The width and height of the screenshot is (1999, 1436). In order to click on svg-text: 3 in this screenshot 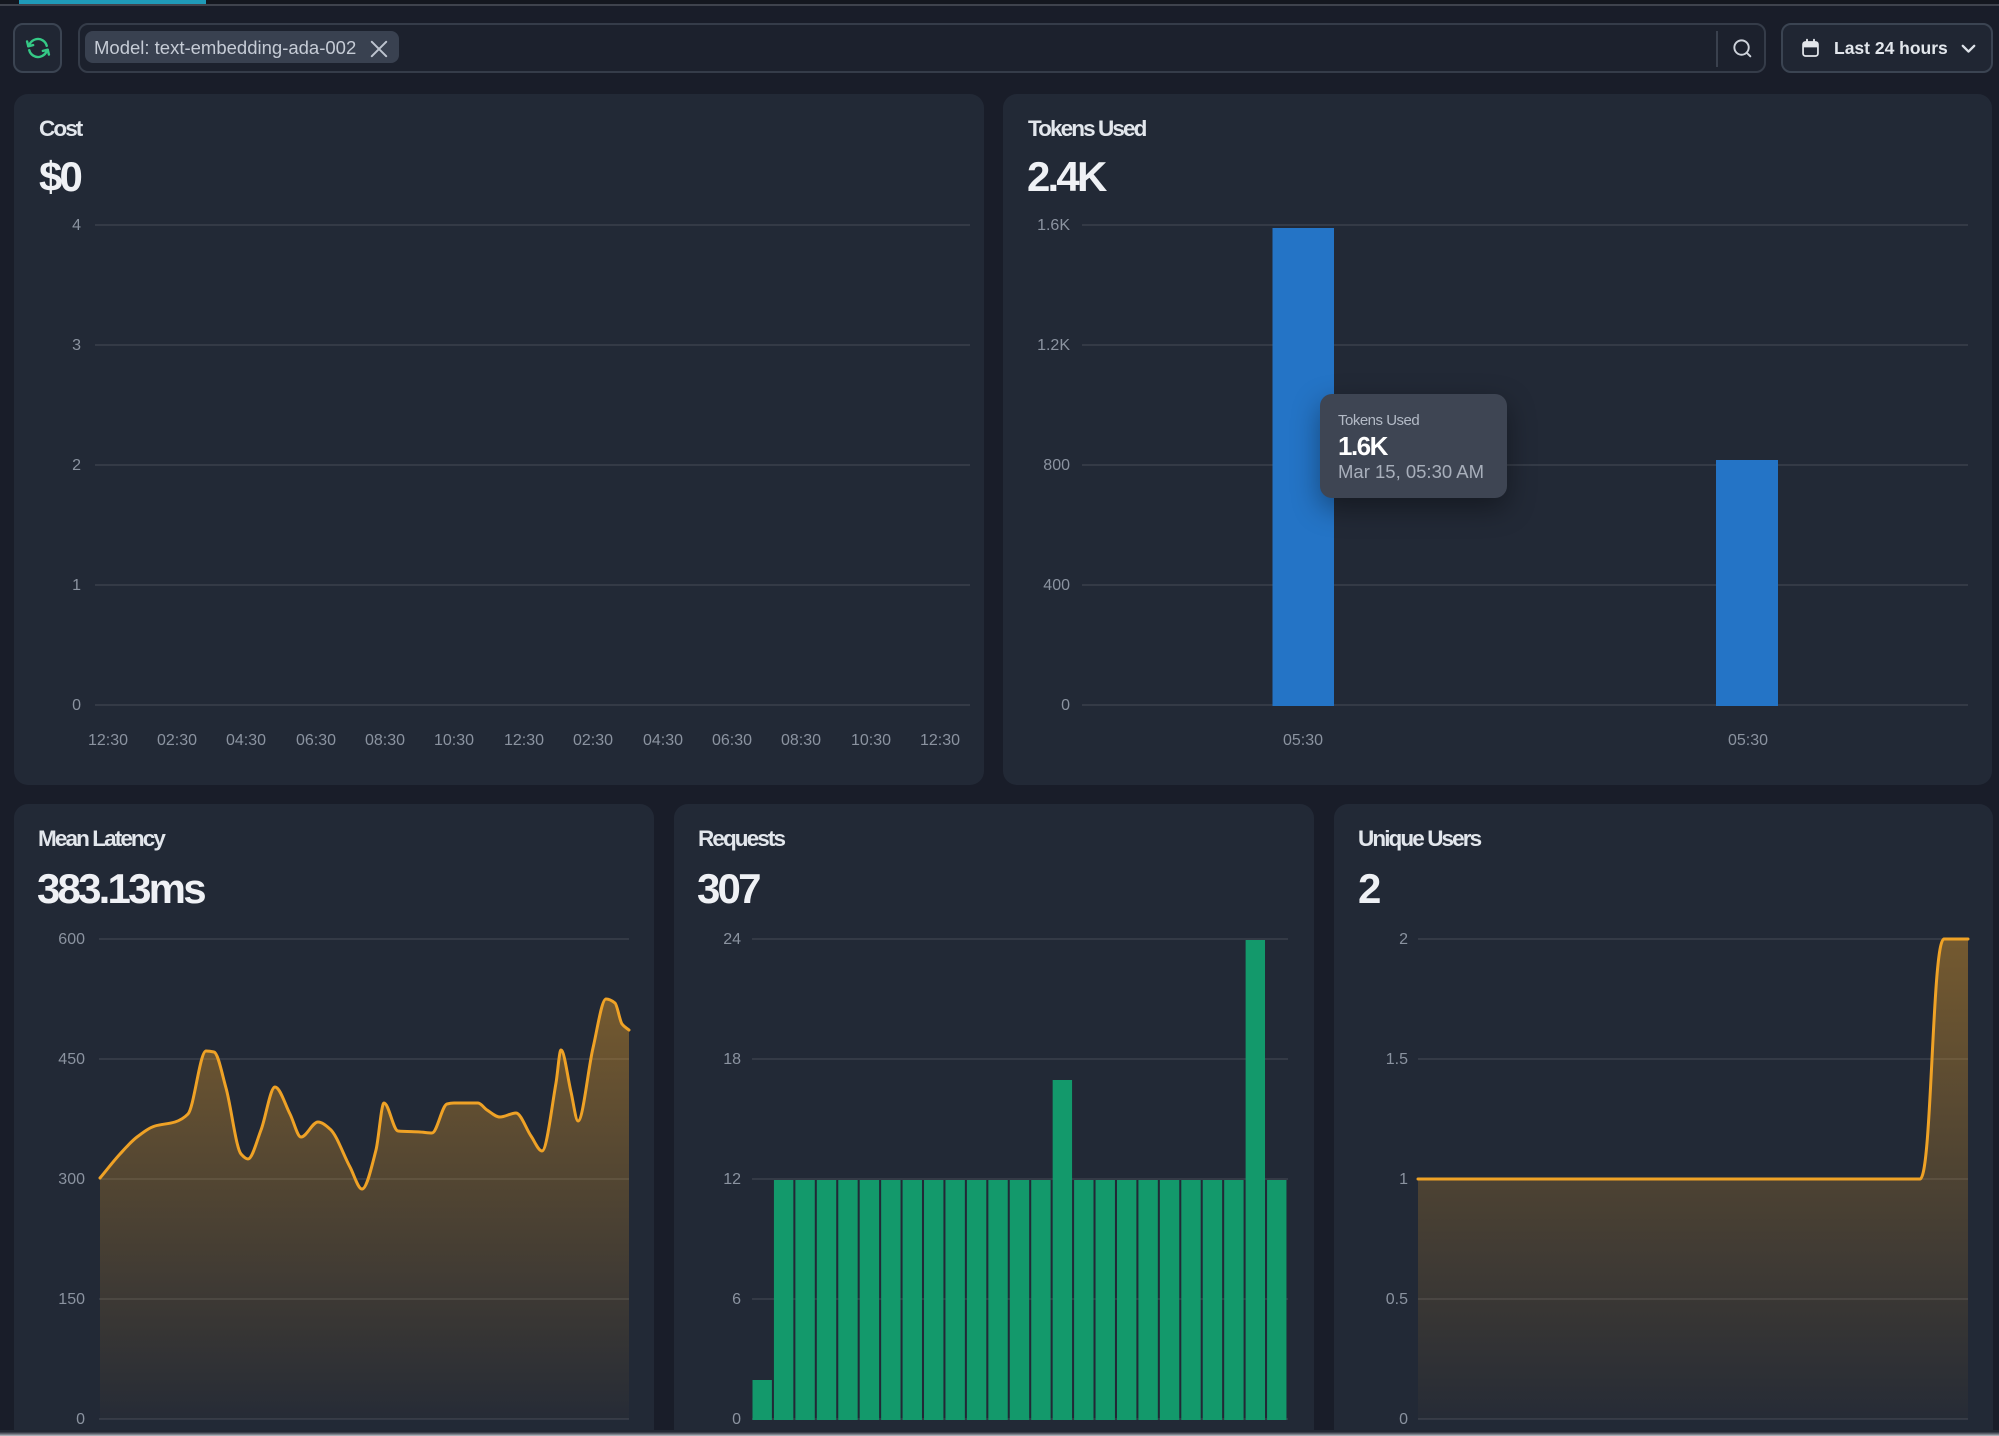, I will do `click(76, 345)`.